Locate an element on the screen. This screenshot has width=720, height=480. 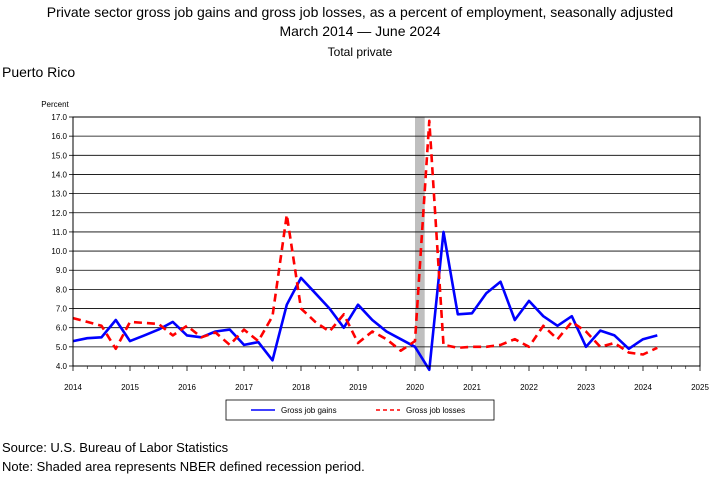
x-tick-label: 2018 is located at coordinates (301, 387).